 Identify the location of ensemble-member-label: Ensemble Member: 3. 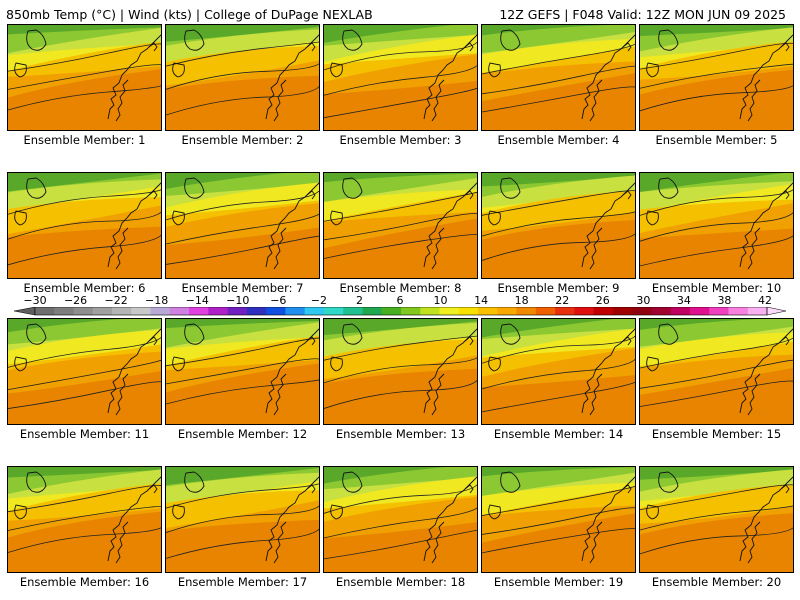
(400, 140).